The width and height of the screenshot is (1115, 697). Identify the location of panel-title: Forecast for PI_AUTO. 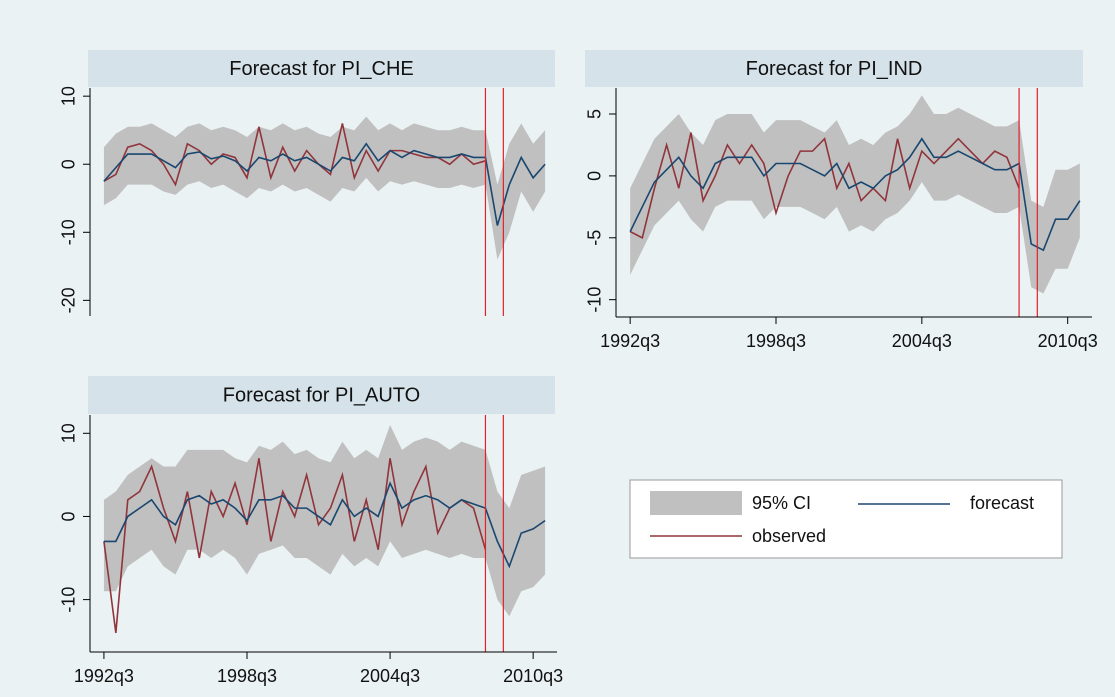
(321, 395).